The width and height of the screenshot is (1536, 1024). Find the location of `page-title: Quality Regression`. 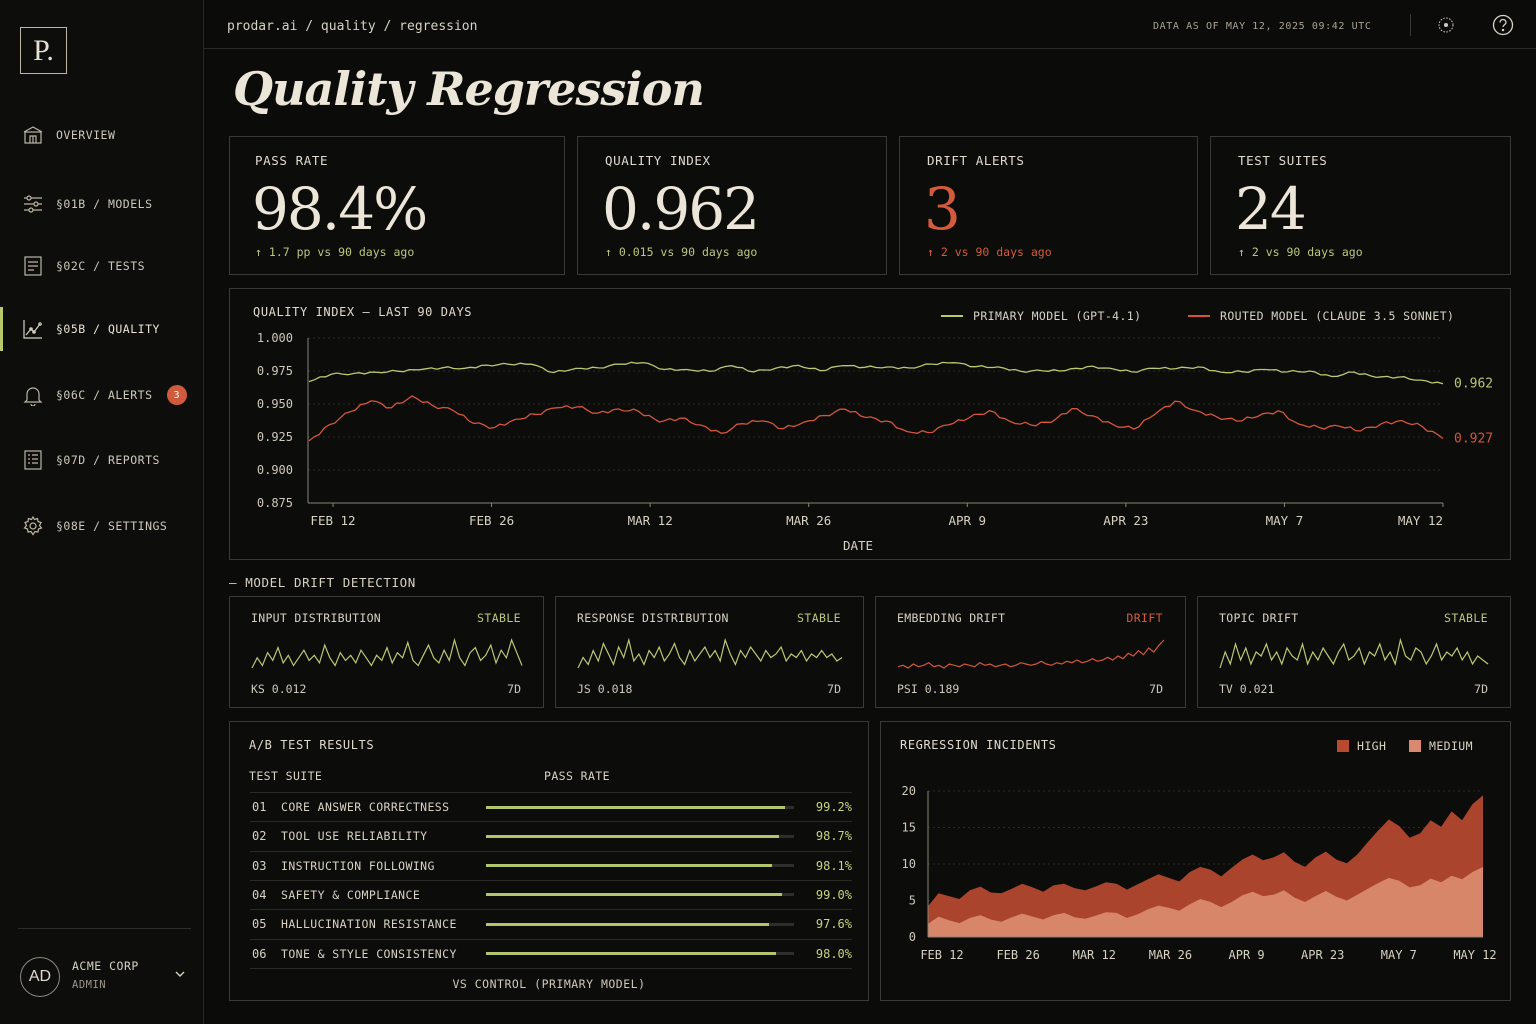

page-title: Quality Regression is located at coordinates (469, 89).